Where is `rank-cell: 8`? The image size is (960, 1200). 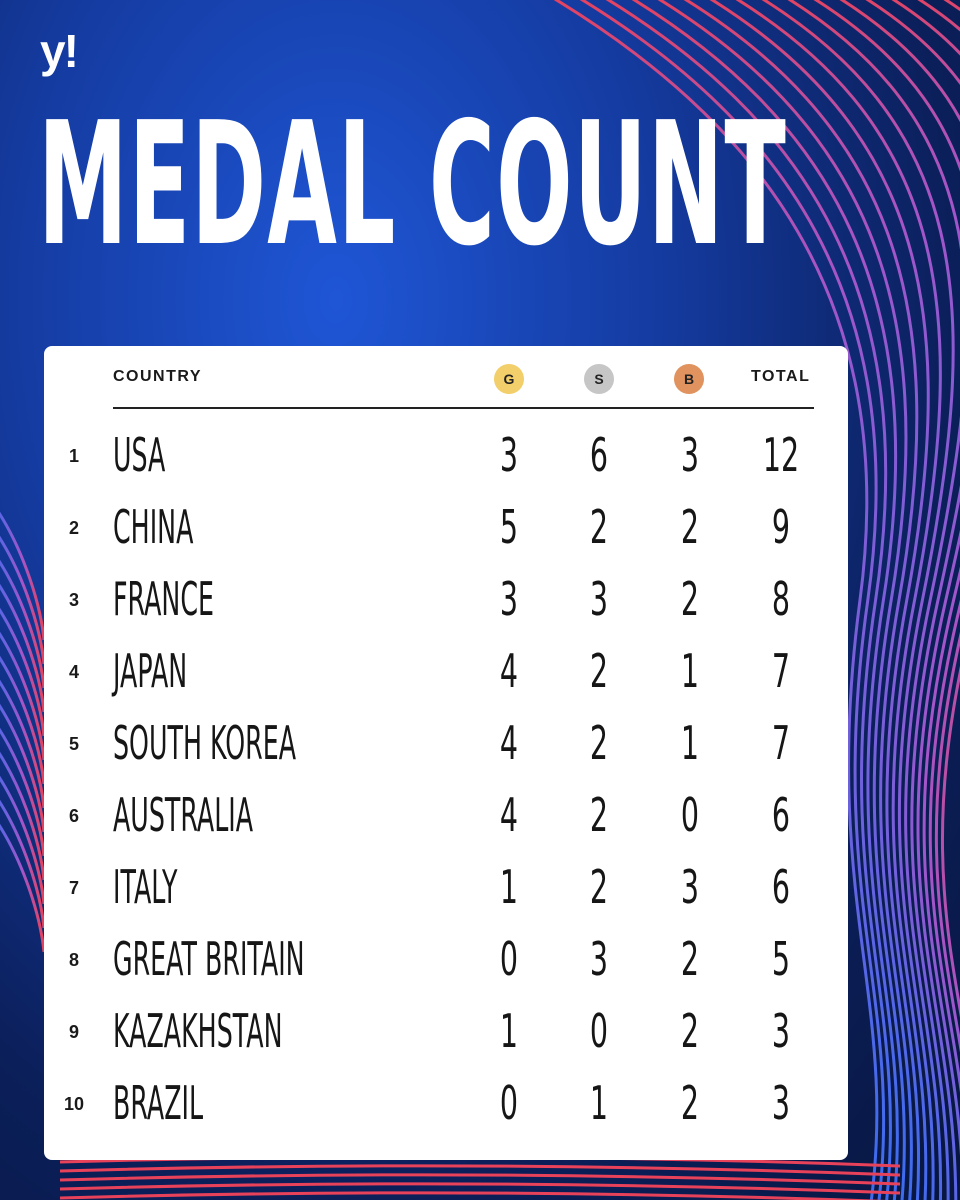
rank-cell: 8 is located at coordinates (73, 960).